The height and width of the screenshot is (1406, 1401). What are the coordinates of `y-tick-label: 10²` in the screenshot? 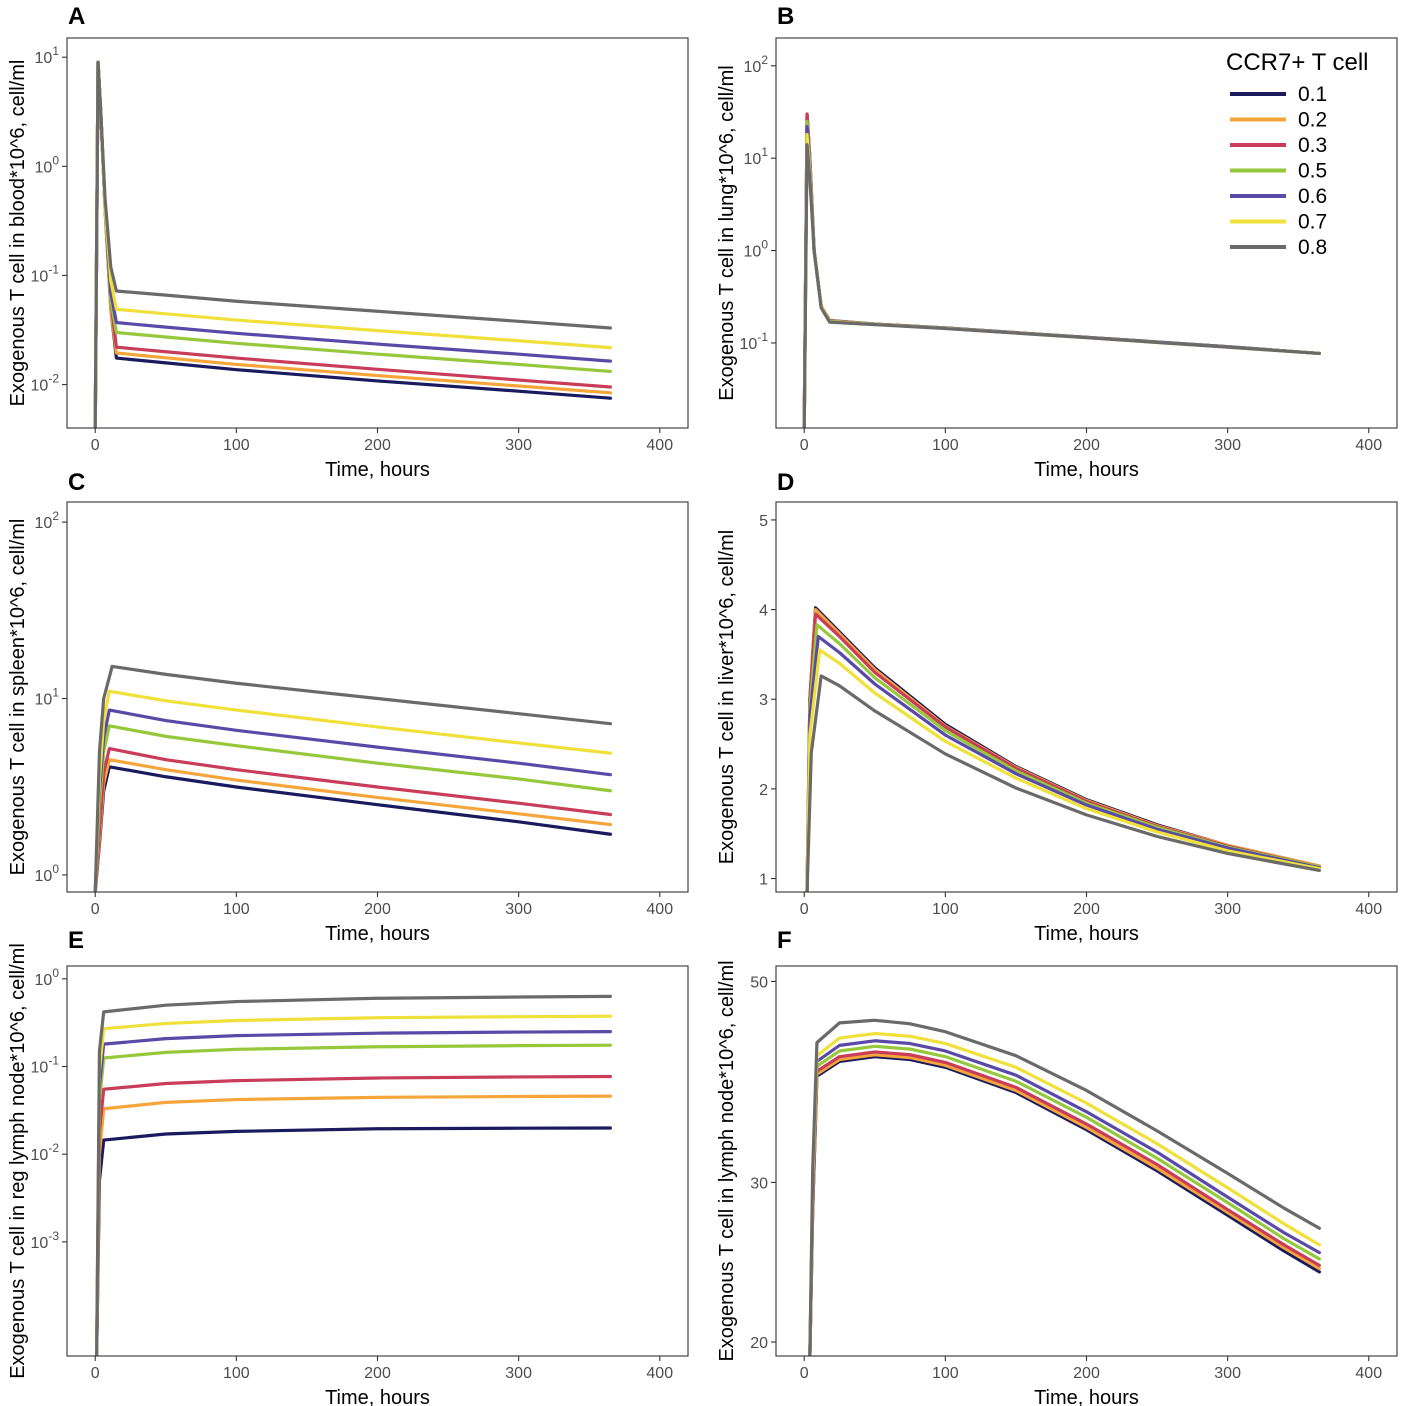 It's located at (756, 64).